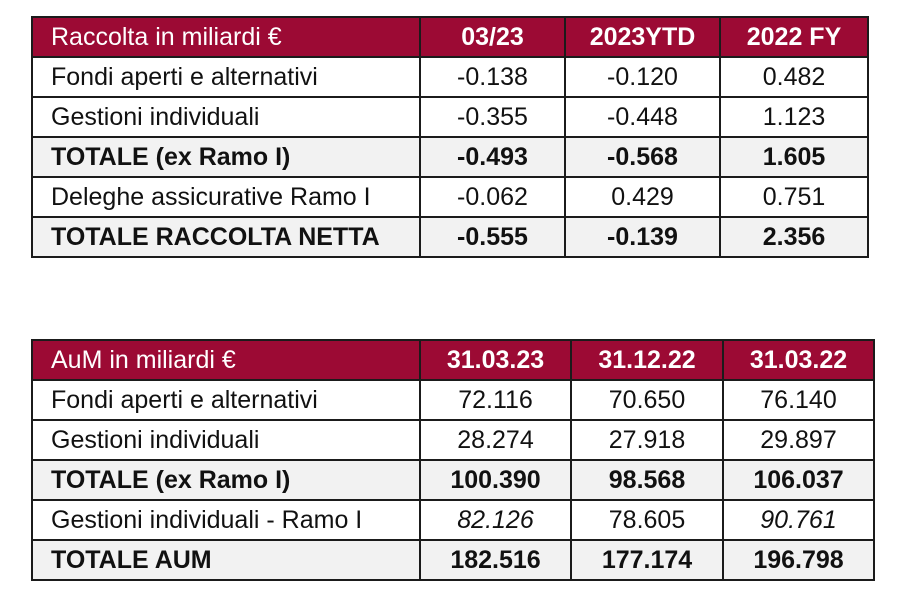  What do you see at coordinates (492, 237) in the screenshot?
I see `cell-value: -0.555` at bounding box center [492, 237].